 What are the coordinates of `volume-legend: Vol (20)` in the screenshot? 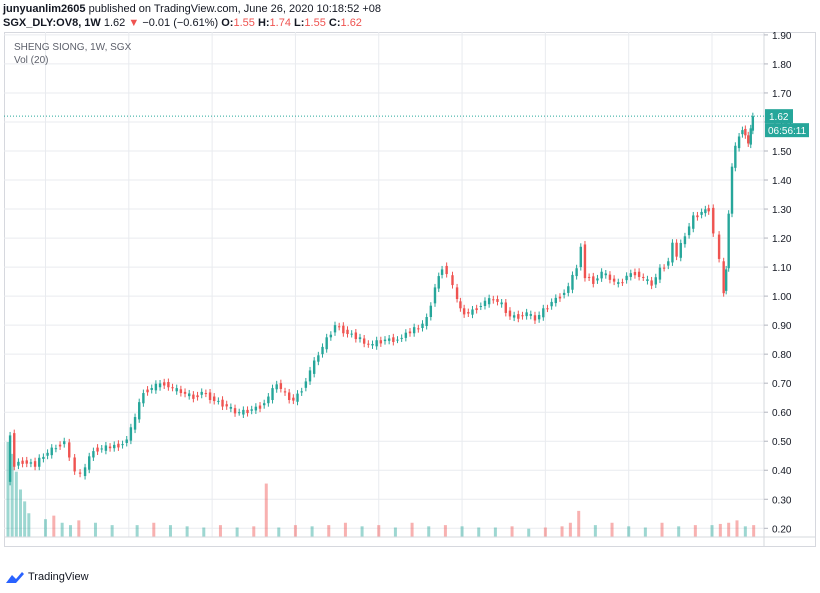 It's located at (31, 60).